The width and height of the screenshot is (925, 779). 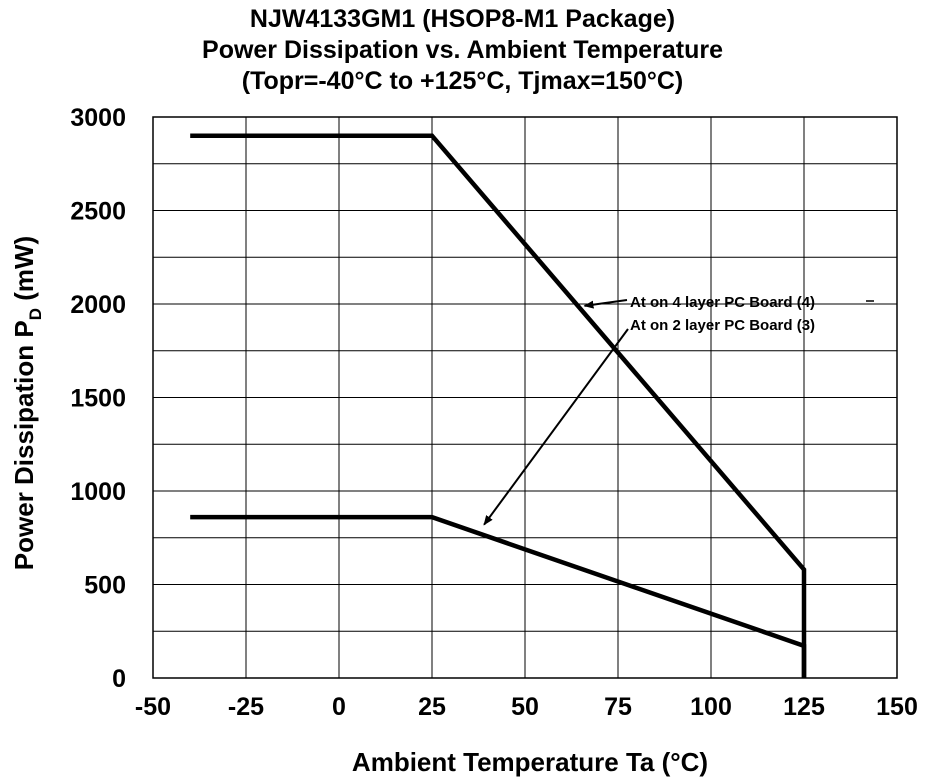 I want to click on y-tick-label-4: 2000, so click(x=98, y=305).